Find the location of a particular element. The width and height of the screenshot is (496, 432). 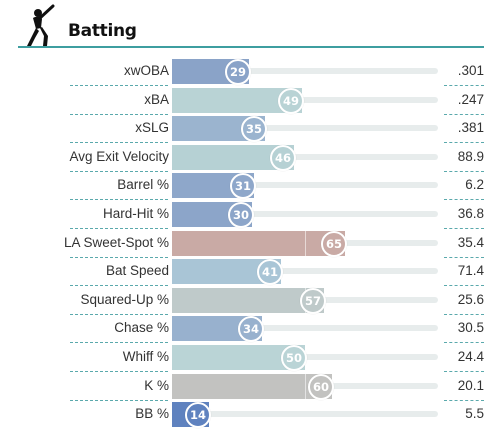

stat-value: .381 is located at coordinates (470, 128).